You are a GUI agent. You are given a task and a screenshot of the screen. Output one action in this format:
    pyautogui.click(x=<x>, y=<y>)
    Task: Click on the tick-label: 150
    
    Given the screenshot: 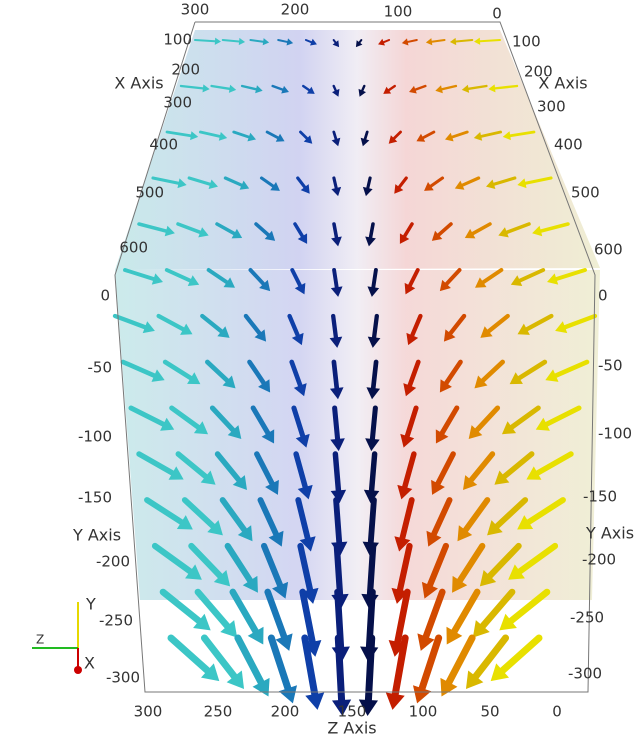 What is the action you would take?
    pyautogui.click(x=352, y=712)
    